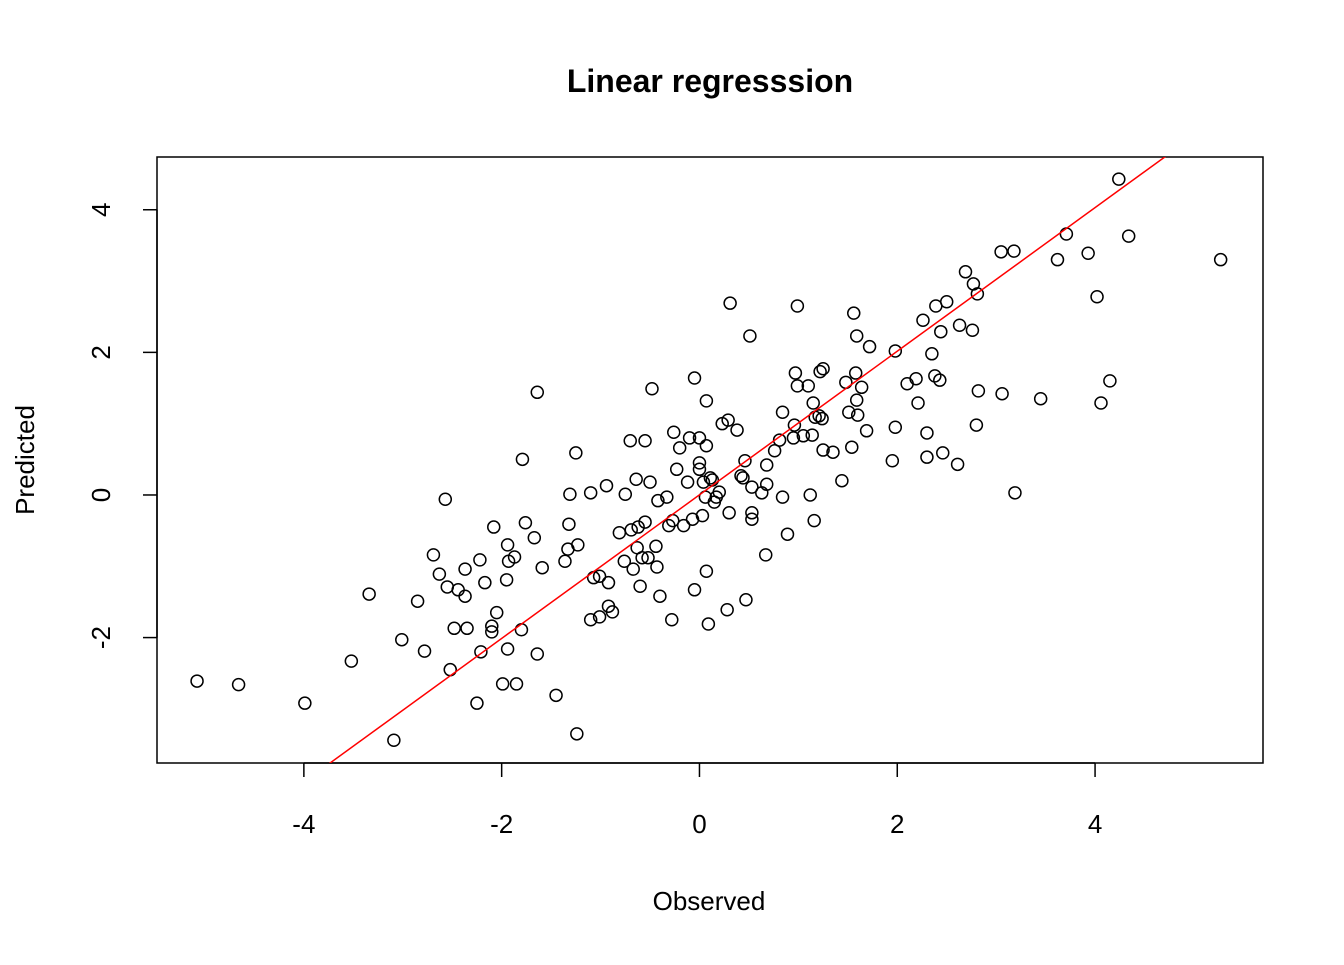 Image resolution: width=1344 pixels, height=965 pixels. Describe the element at coordinates (501, 824) in the screenshot. I see `x-tick-label: -2` at that location.